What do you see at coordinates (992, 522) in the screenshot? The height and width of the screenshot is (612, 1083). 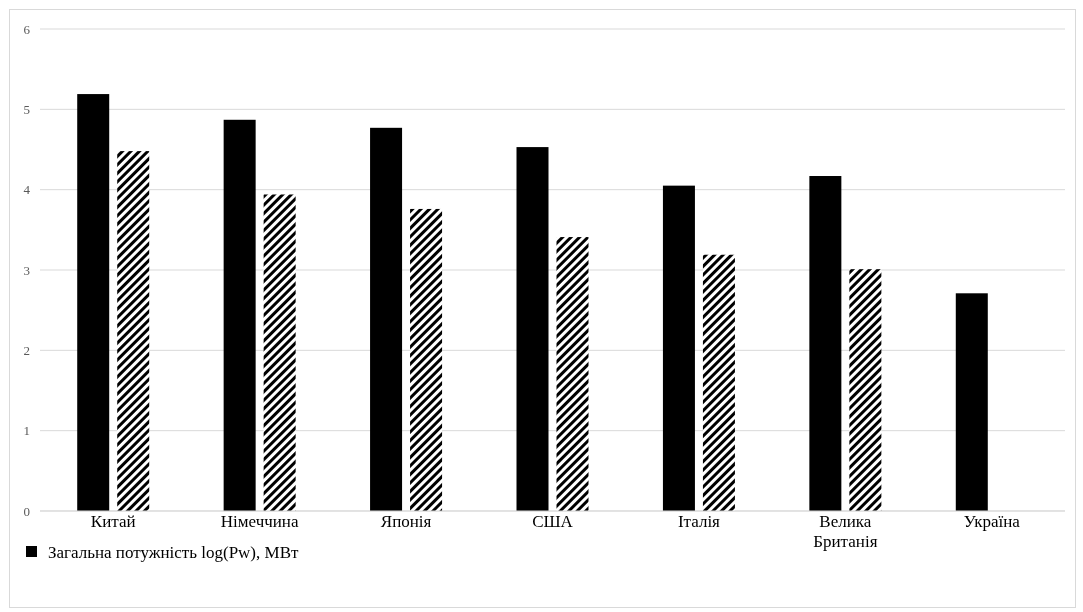 I see `x-tick-label: Україна` at bounding box center [992, 522].